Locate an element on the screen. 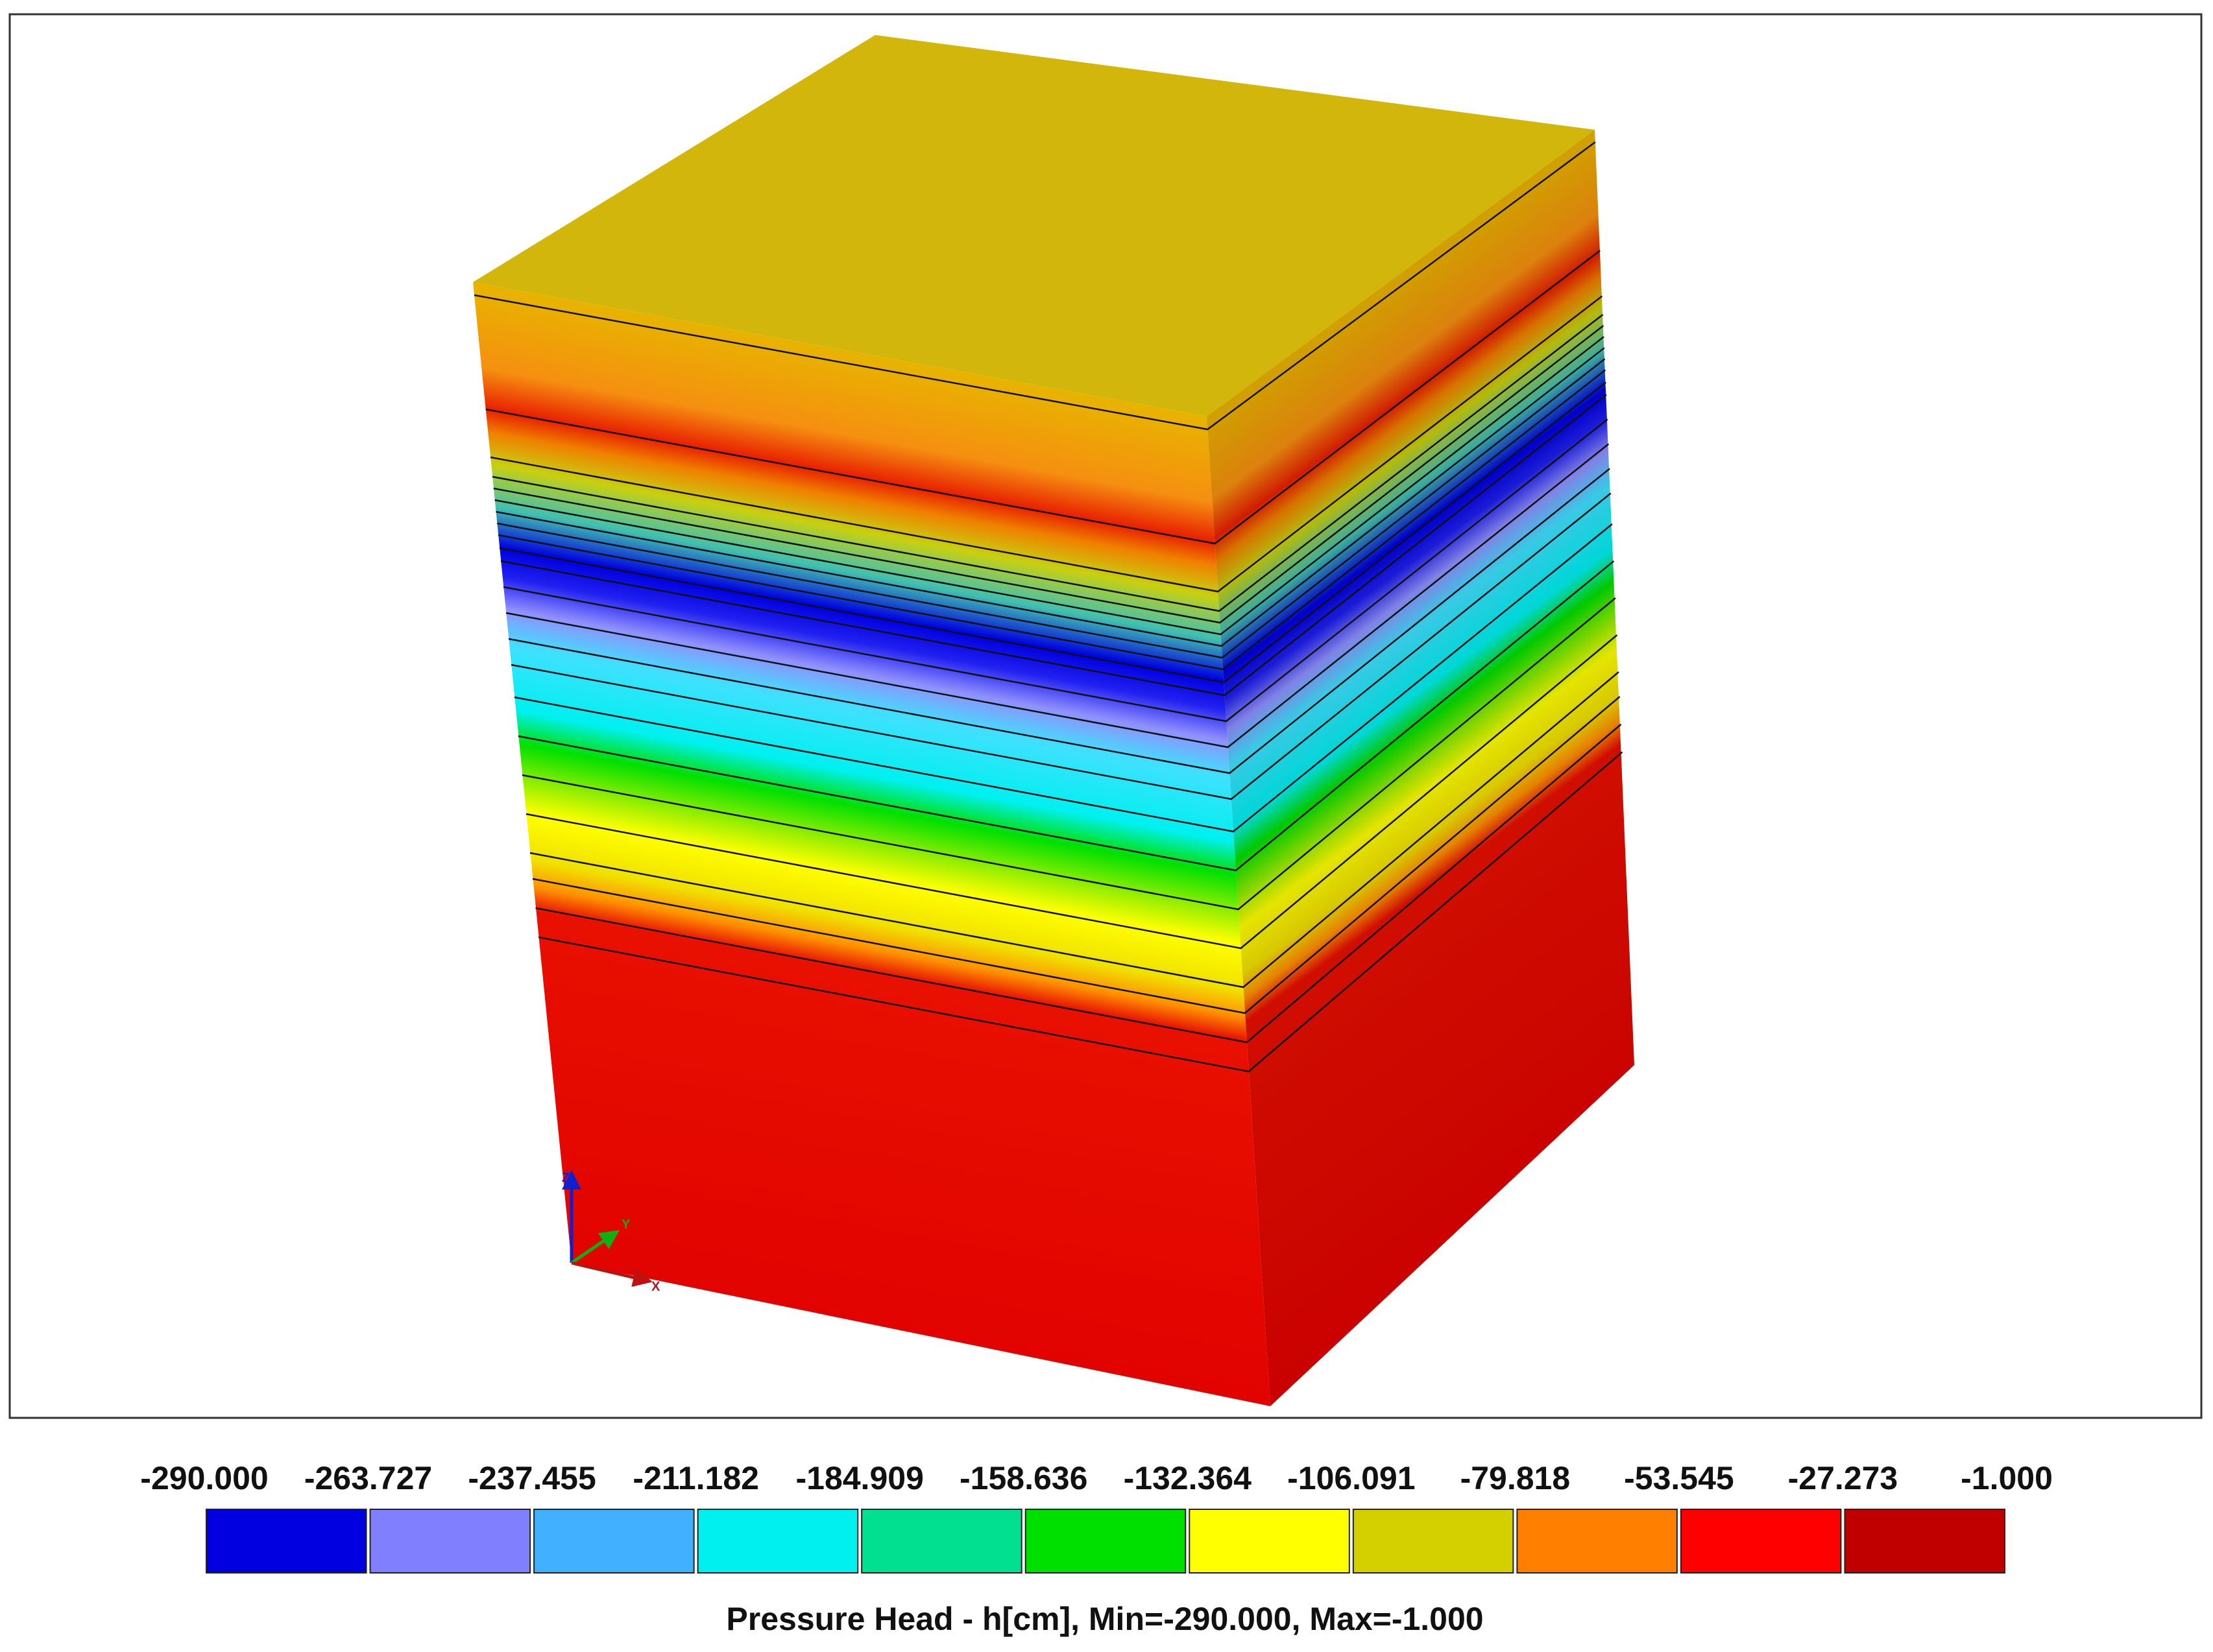 Image resolution: width=2213 pixels, height=1652 pixels. legend-tick-label: -132.364 is located at coordinates (1188, 1478).